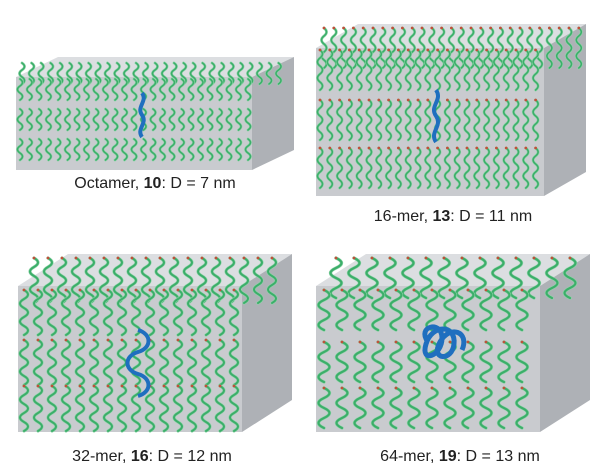  Describe the element at coordinates (198, 183) in the screenshot. I see `caption-suffix: : D = 7 nm` at that location.